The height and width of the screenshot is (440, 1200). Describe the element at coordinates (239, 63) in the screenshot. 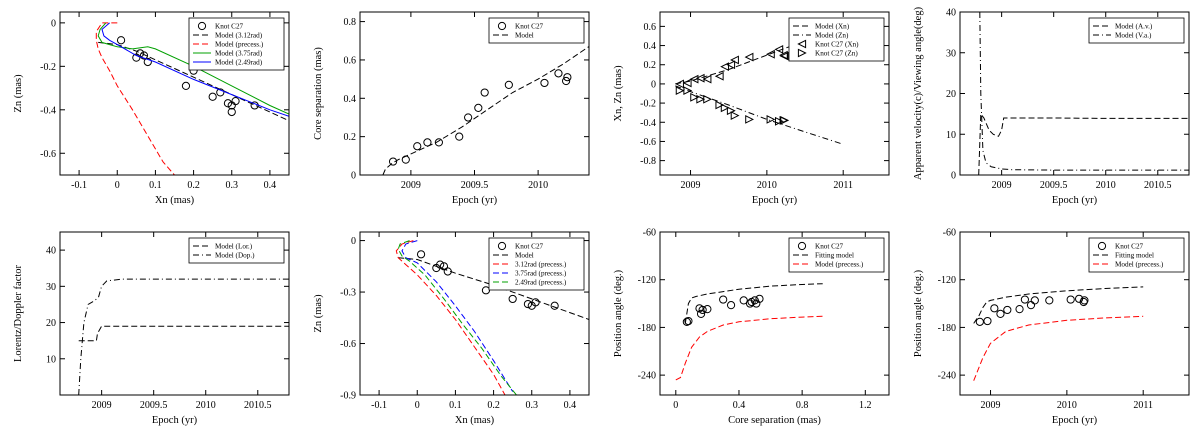

I see `legend-label: Model (2.49rad)` at that location.